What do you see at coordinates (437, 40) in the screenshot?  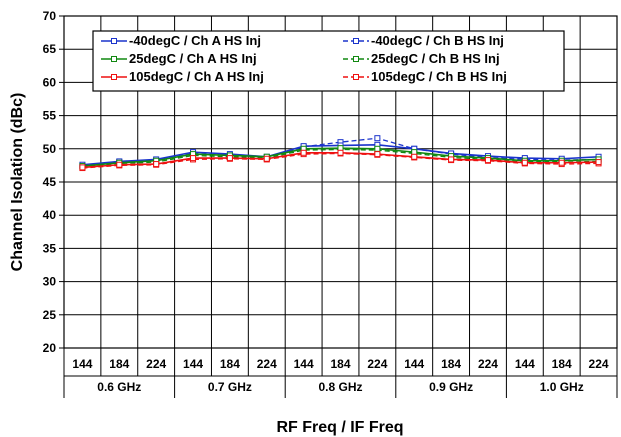 I see `legend-label: -40degC / Ch B HS Inj` at bounding box center [437, 40].